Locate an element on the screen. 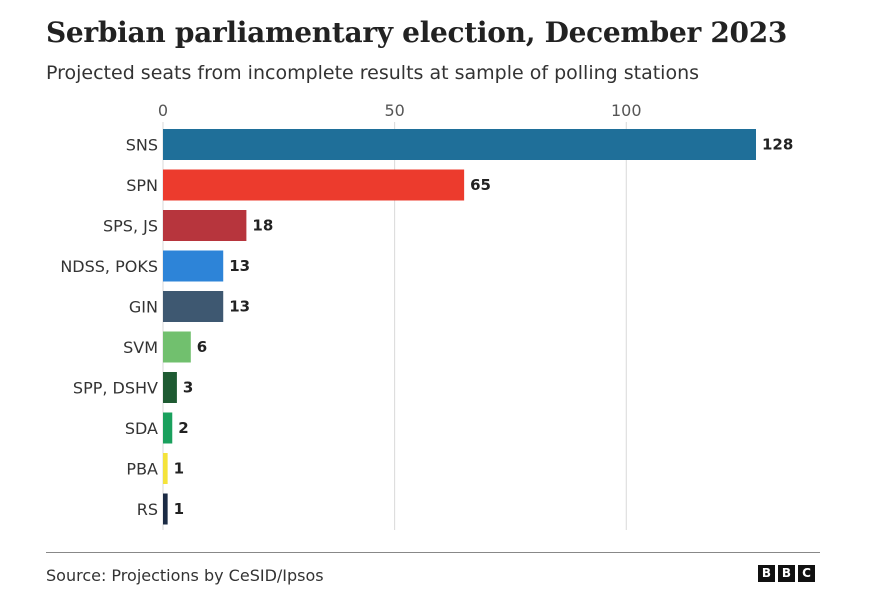 The width and height of the screenshot is (876, 604). category-label: PBA is located at coordinates (142, 469).